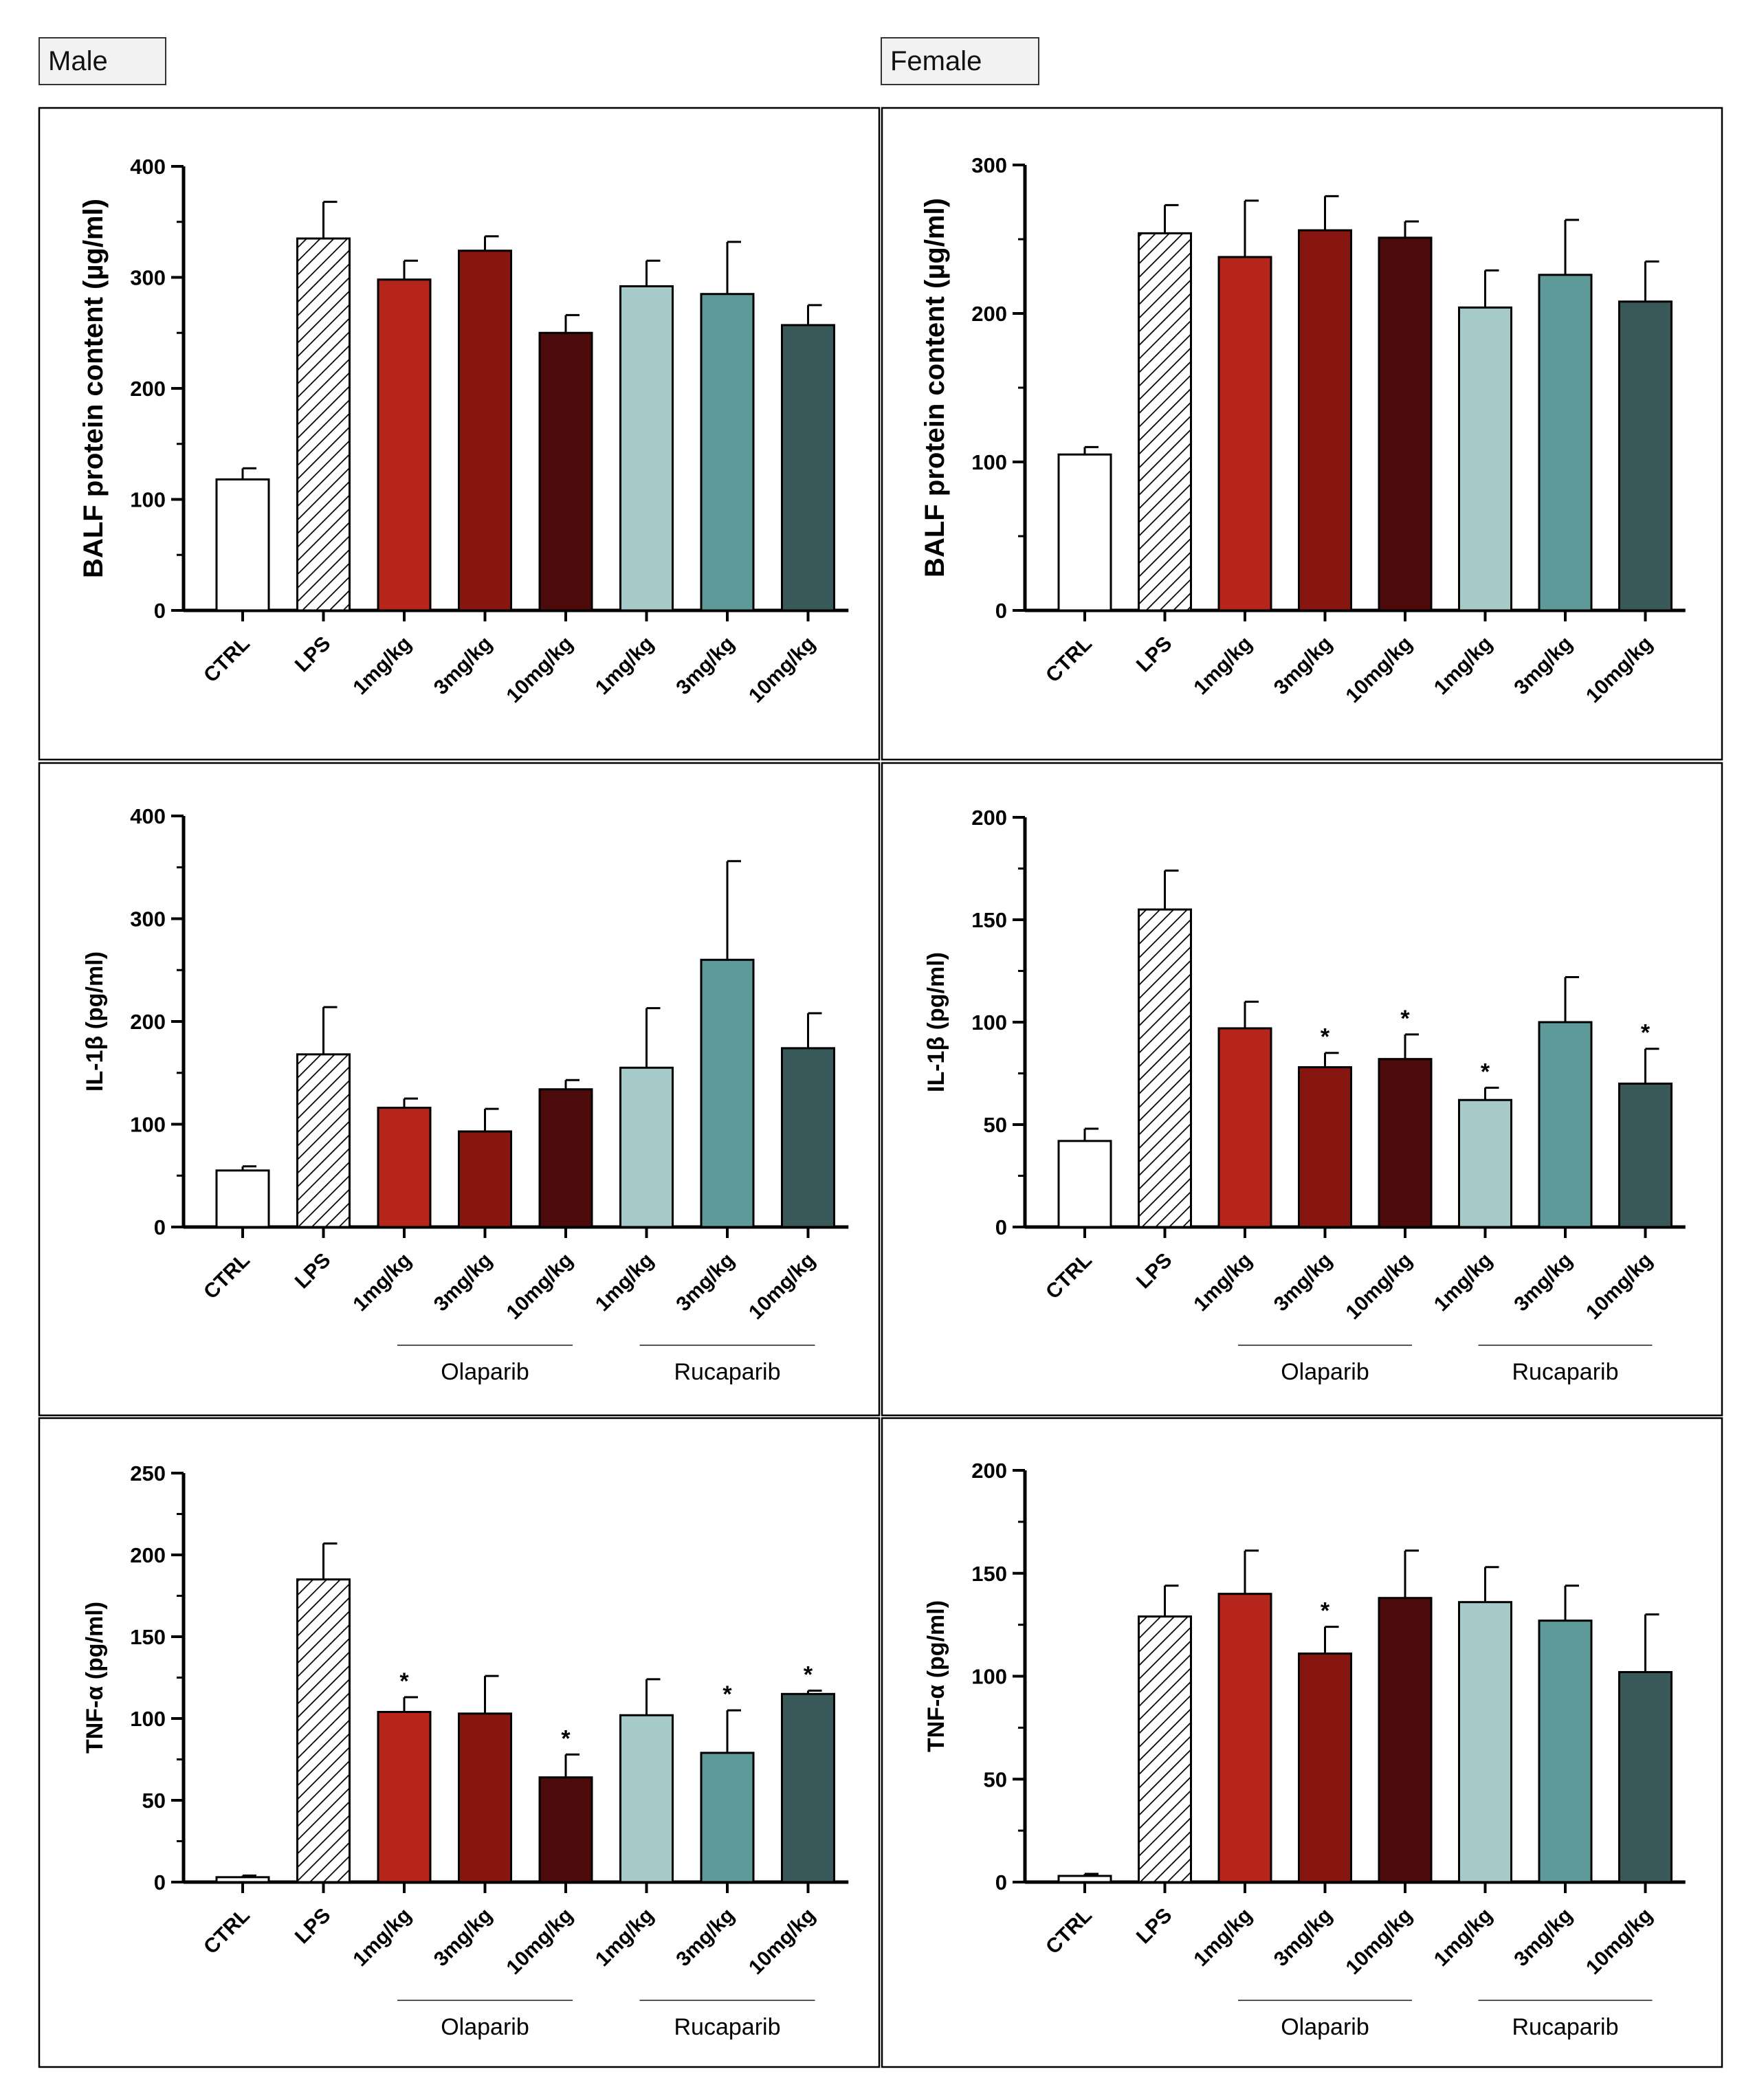  What do you see at coordinates (93, 388) in the screenshot?
I see `y-axis-title: BALF protein content (µg/ml)` at bounding box center [93, 388].